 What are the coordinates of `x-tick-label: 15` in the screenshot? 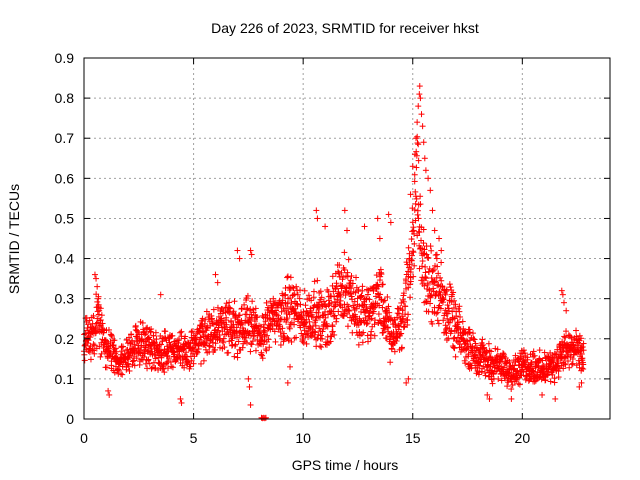 It's located at (413, 438).